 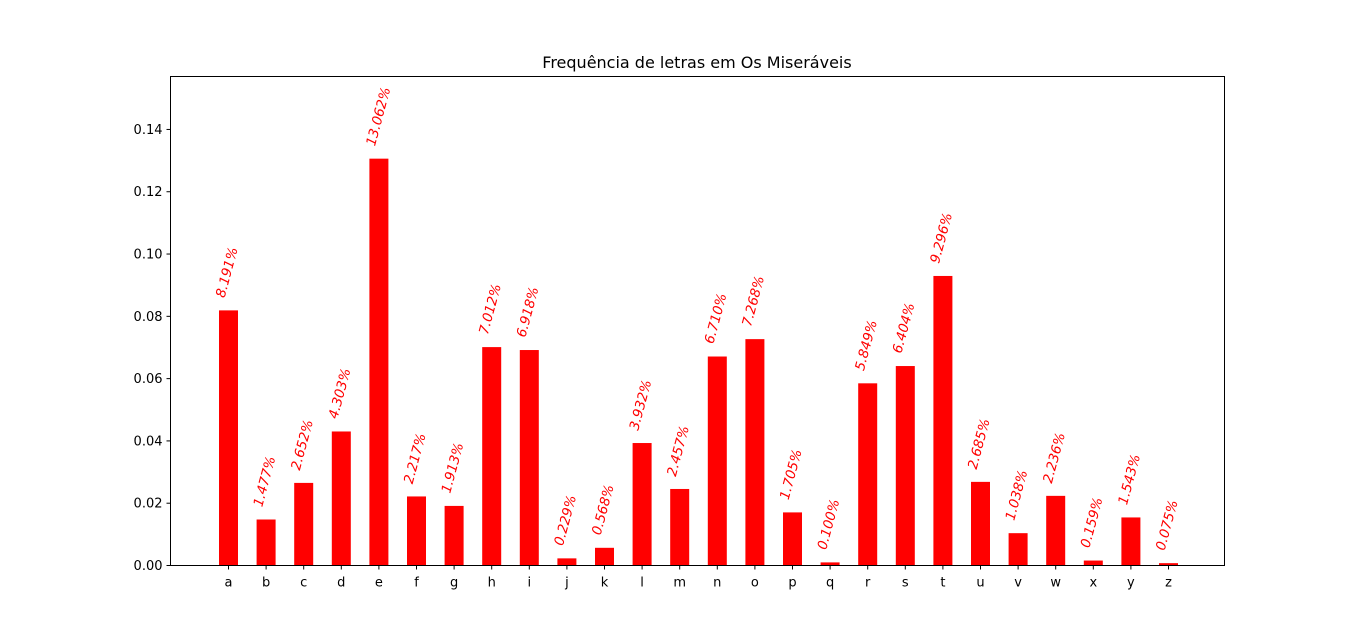 What do you see at coordinates (302, 445) in the screenshot?
I see `data-label-c: 2.652%` at bounding box center [302, 445].